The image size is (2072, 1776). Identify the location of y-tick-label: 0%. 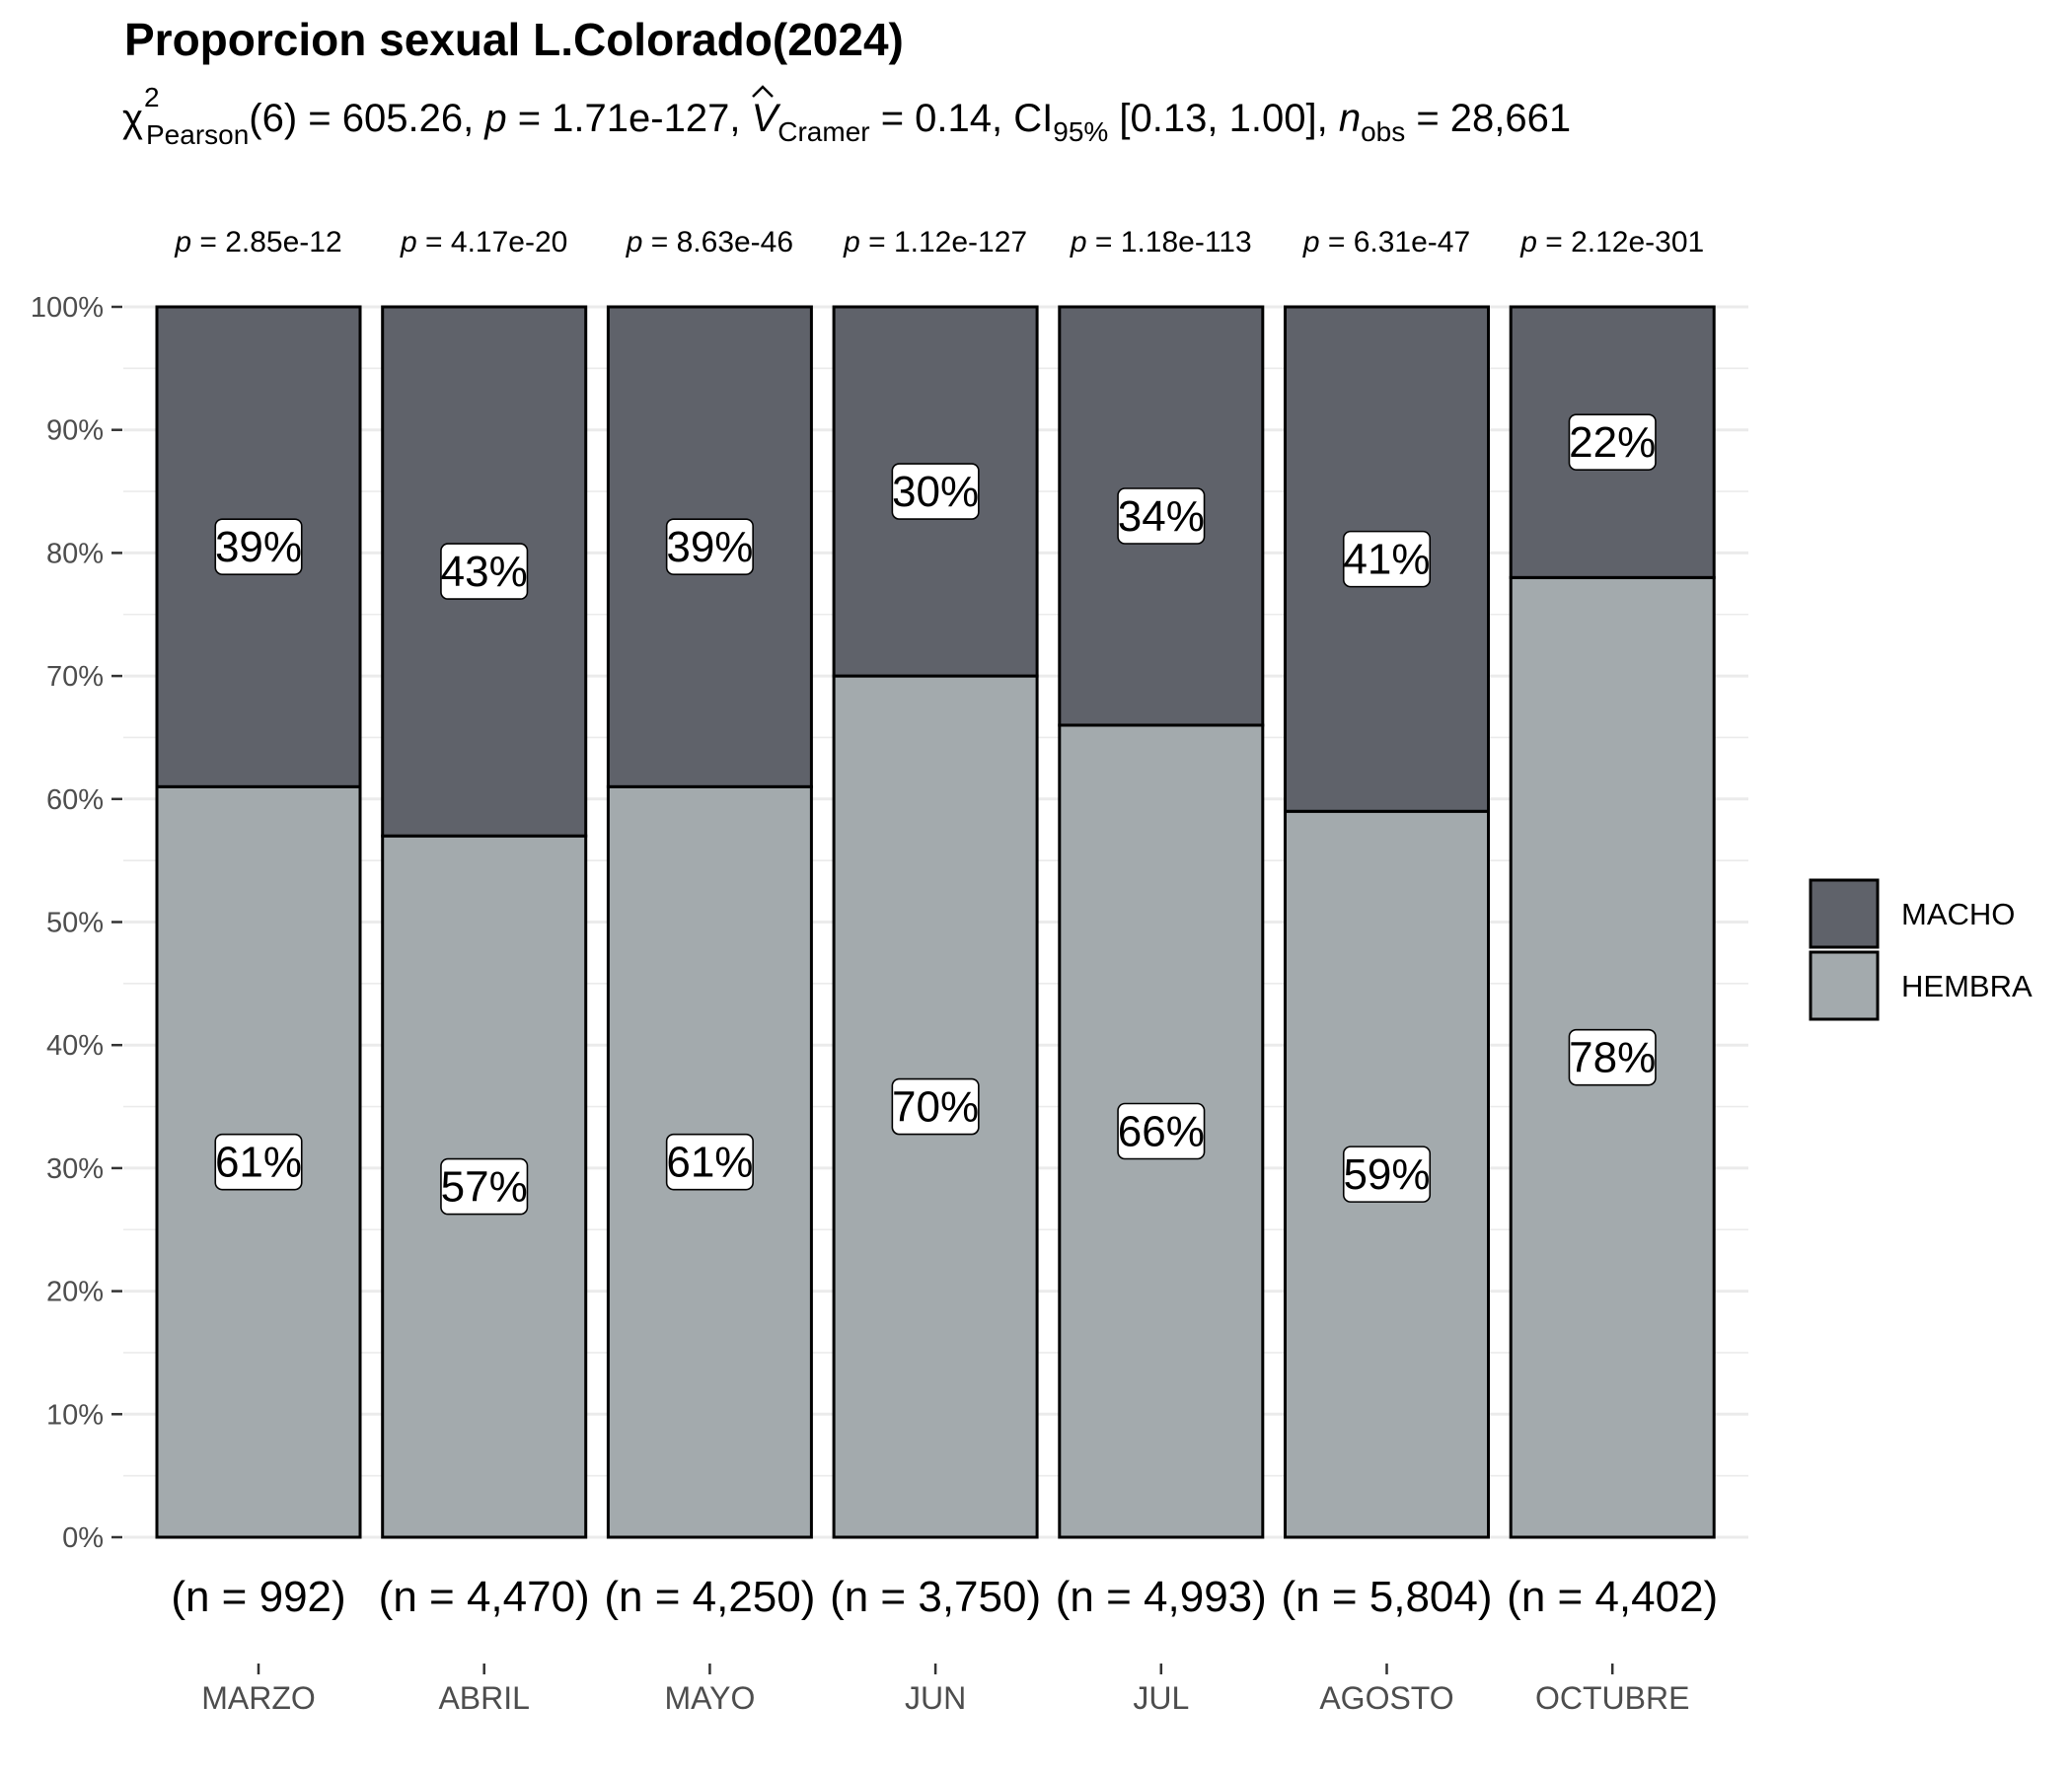
(83, 1538).